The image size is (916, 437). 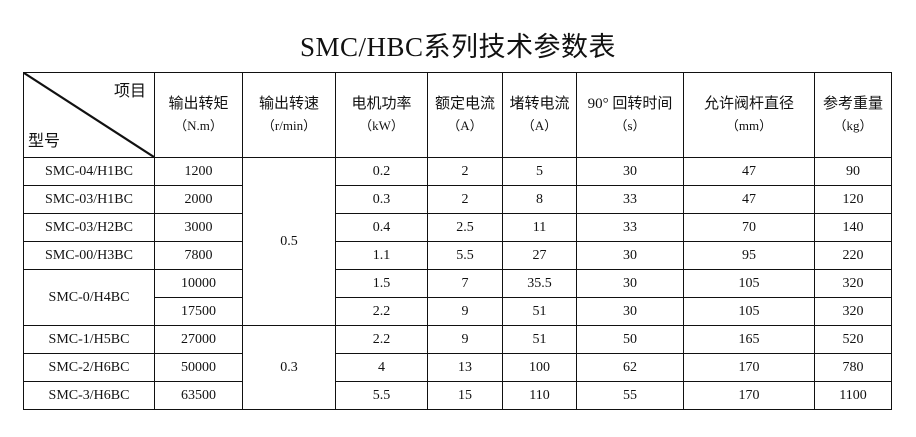 What do you see at coordinates (289, 241) in the screenshot?
I see `speed-cell: 0.5` at bounding box center [289, 241].